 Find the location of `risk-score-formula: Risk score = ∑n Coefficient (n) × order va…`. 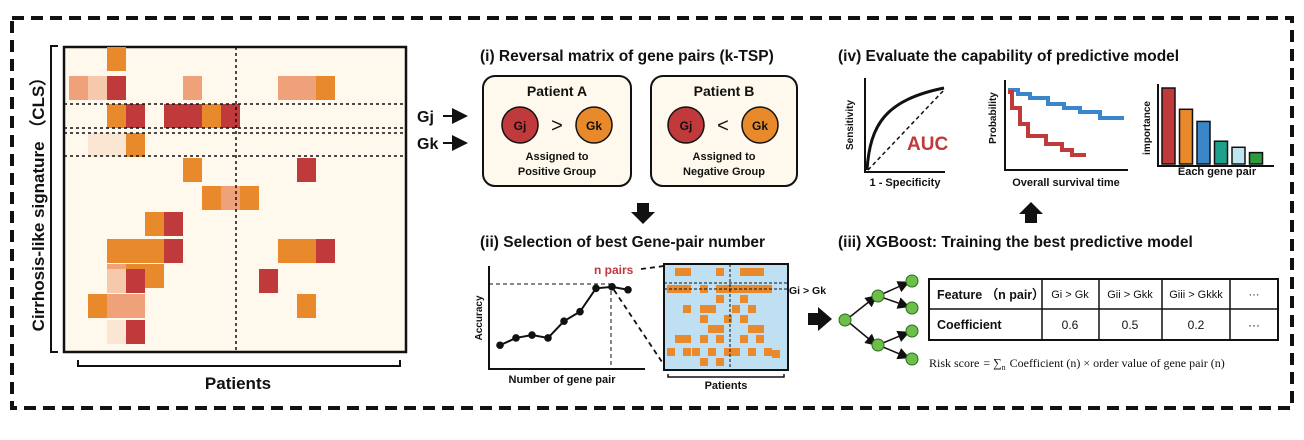

risk-score-formula: Risk score = ∑n Coefficient (n) × order va… is located at coordinates (1077, 364).